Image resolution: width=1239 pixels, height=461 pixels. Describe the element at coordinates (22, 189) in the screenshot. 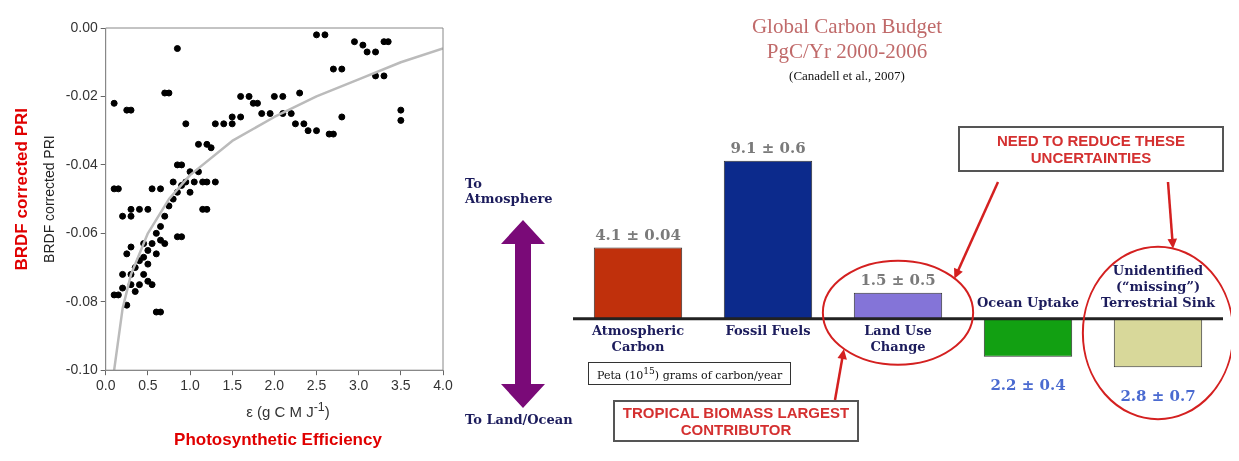

I see `text: BRDF corrected PRI` at that location.